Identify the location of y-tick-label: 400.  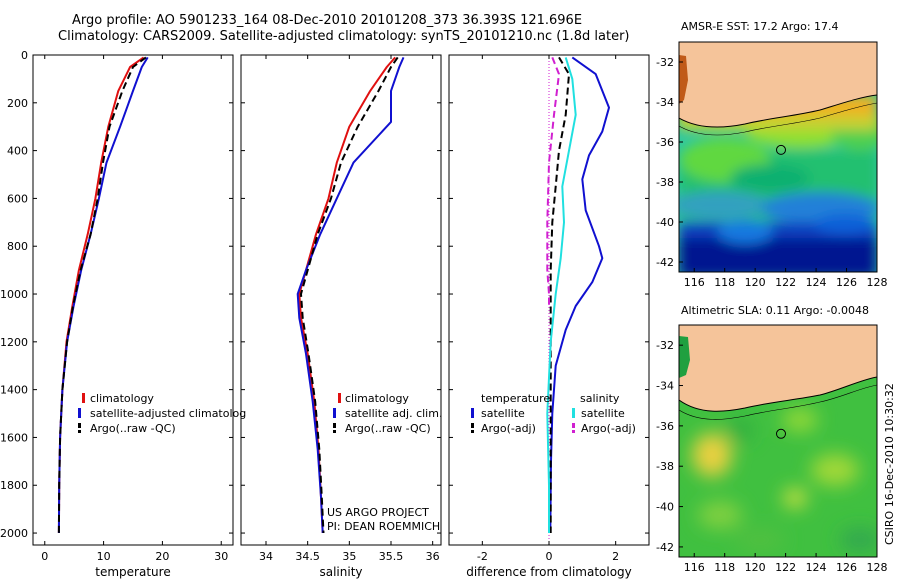
(17, 151).